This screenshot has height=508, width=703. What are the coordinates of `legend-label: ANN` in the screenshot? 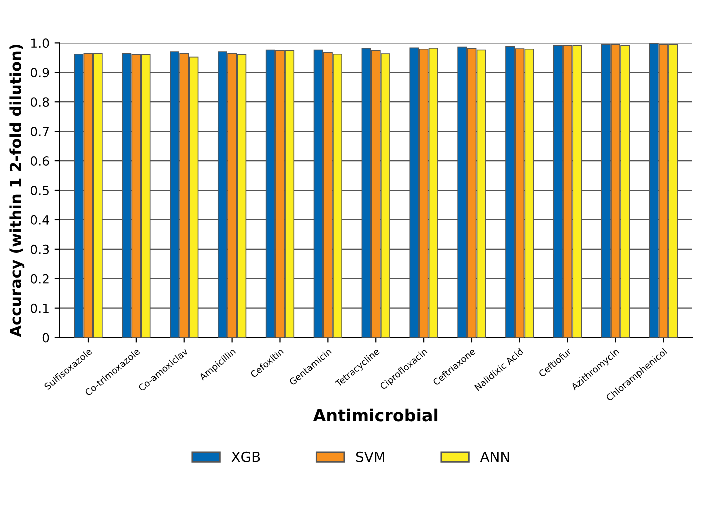 It's located at (495, 457).